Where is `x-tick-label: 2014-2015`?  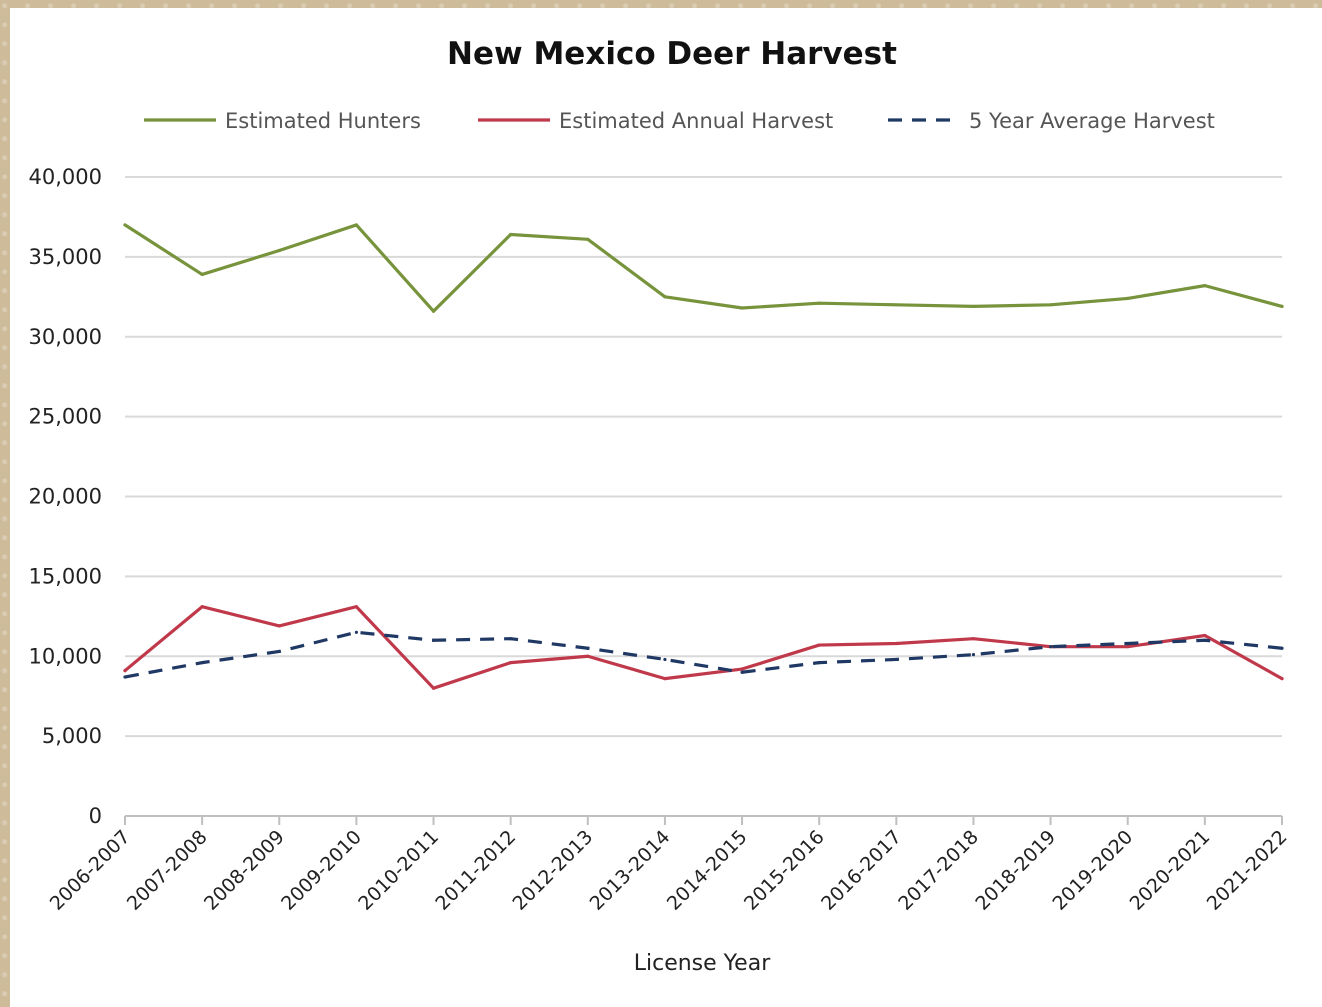 x-tick-label: 2014-2015 is located at coordinates (707, 870).